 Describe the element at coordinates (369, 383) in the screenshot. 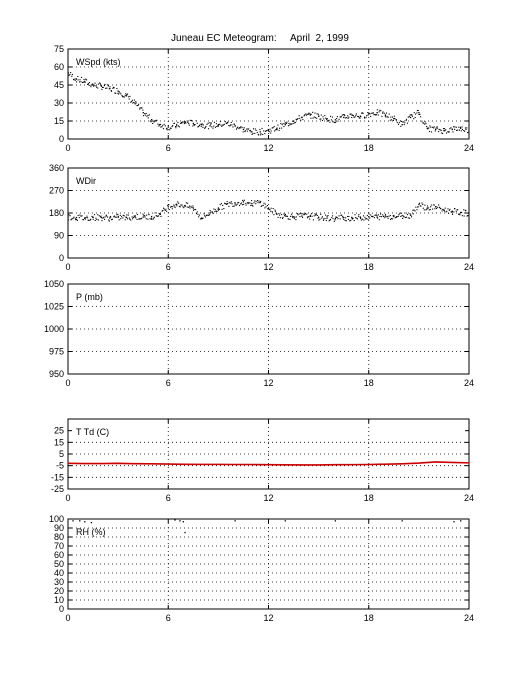

I see `pressure-x-tick-label: 18` at that location.